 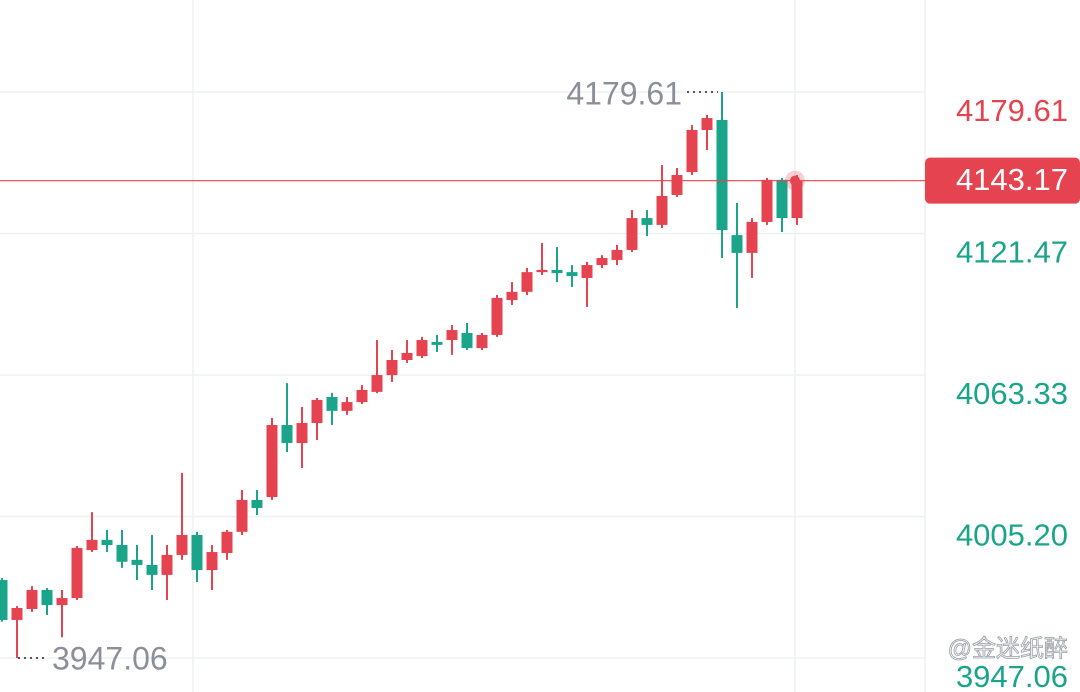 I want to click on low-annotation: 3947.06, so click(x=110, y=658).